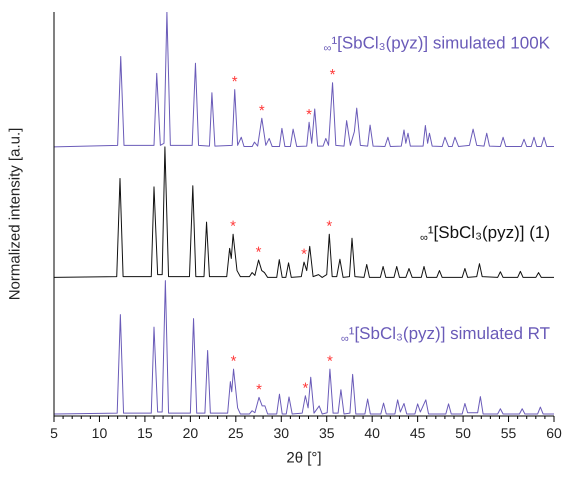 This screenshot has width=571, height=482. Describe the element at coordinates (190, 433) in the screenshot. I see `x-tick-label: 20` at that location.